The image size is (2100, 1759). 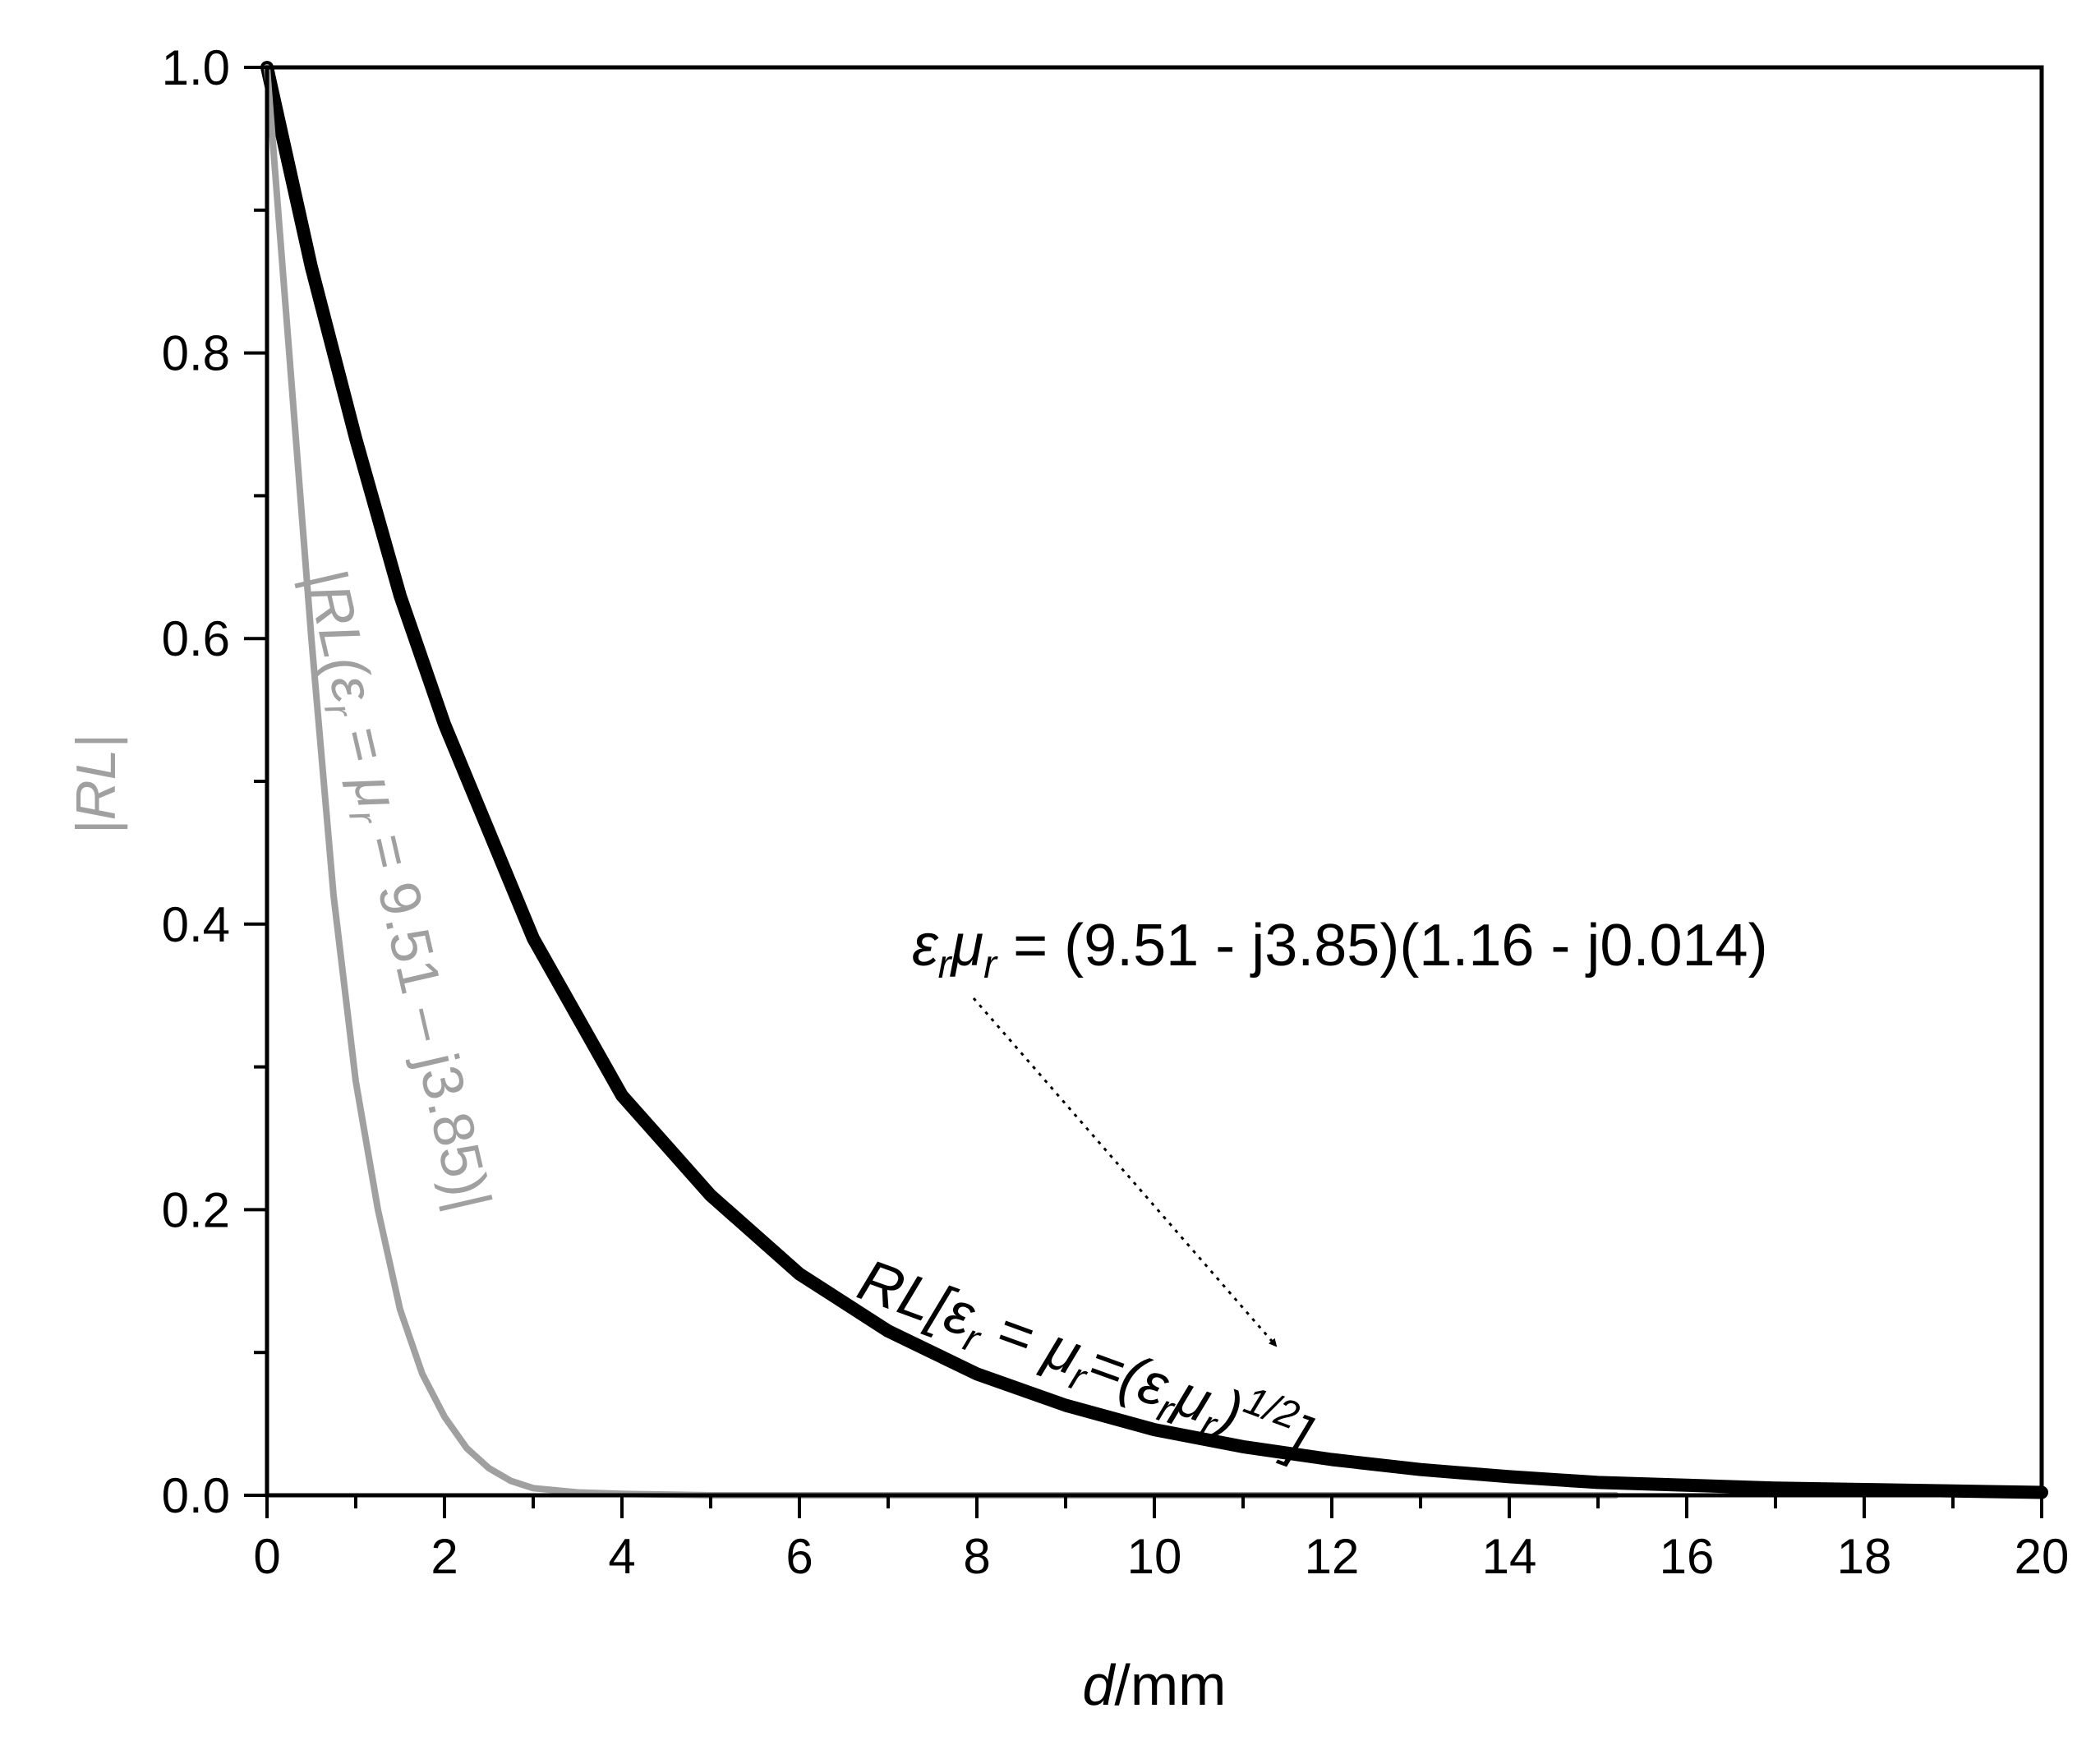 I want to click on x-axis-label: d/mm, so click(x=1154, y=1685).